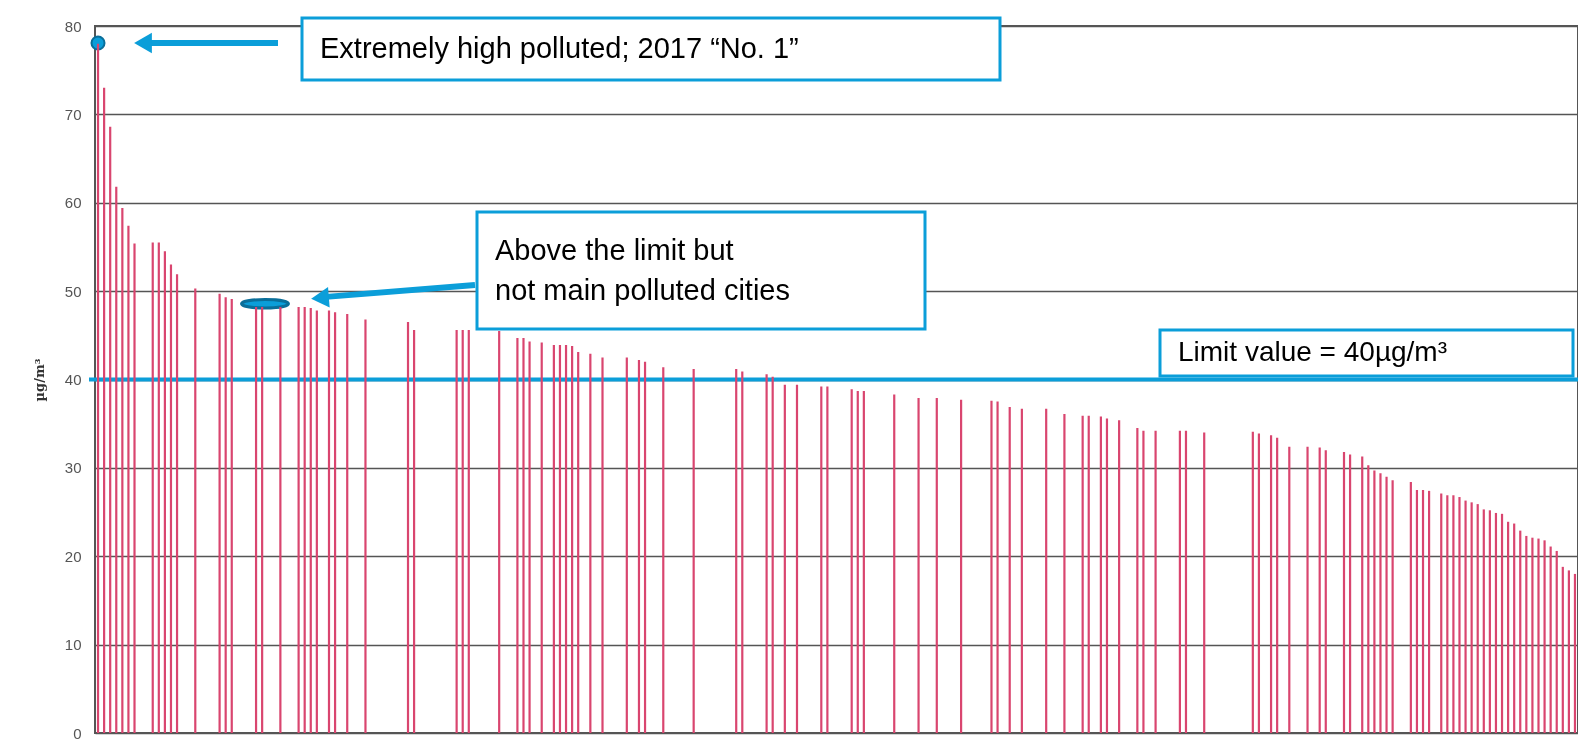  I want to click on y-tick-label: 60, so click(73, 203).